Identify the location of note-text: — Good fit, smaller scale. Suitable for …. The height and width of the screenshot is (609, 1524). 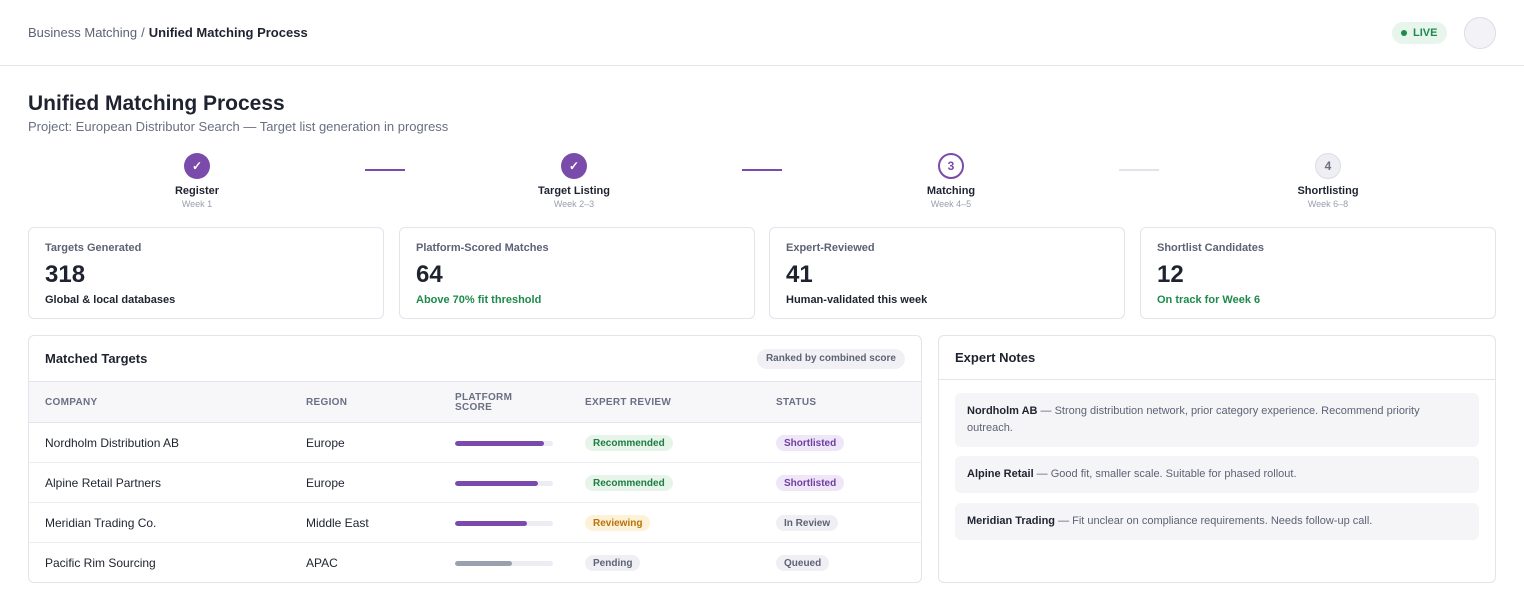
(1165, 474).